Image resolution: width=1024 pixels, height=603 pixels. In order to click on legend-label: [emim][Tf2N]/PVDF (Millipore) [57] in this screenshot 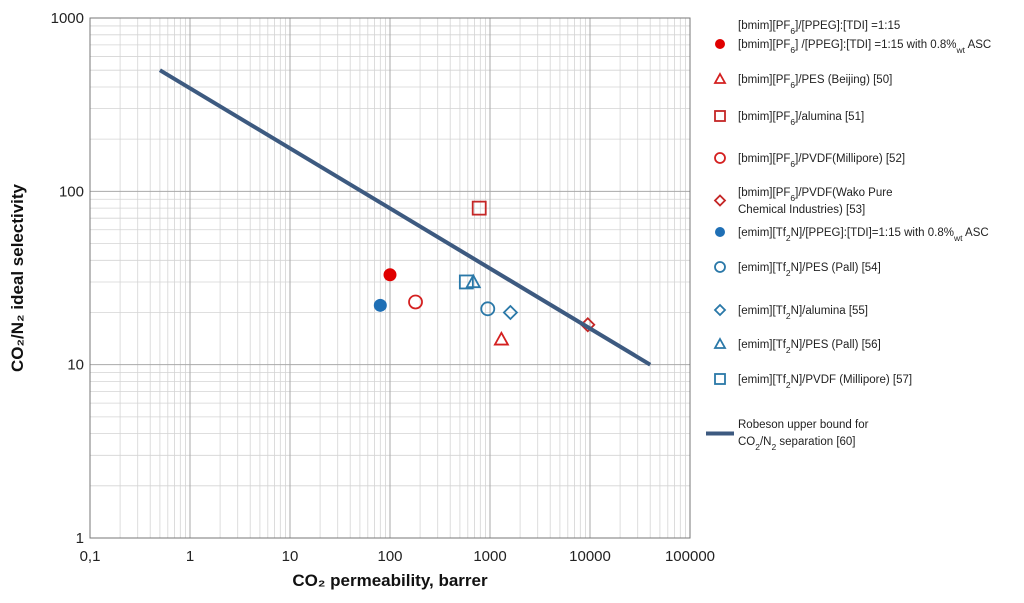, I will do `click(825, 382)`.